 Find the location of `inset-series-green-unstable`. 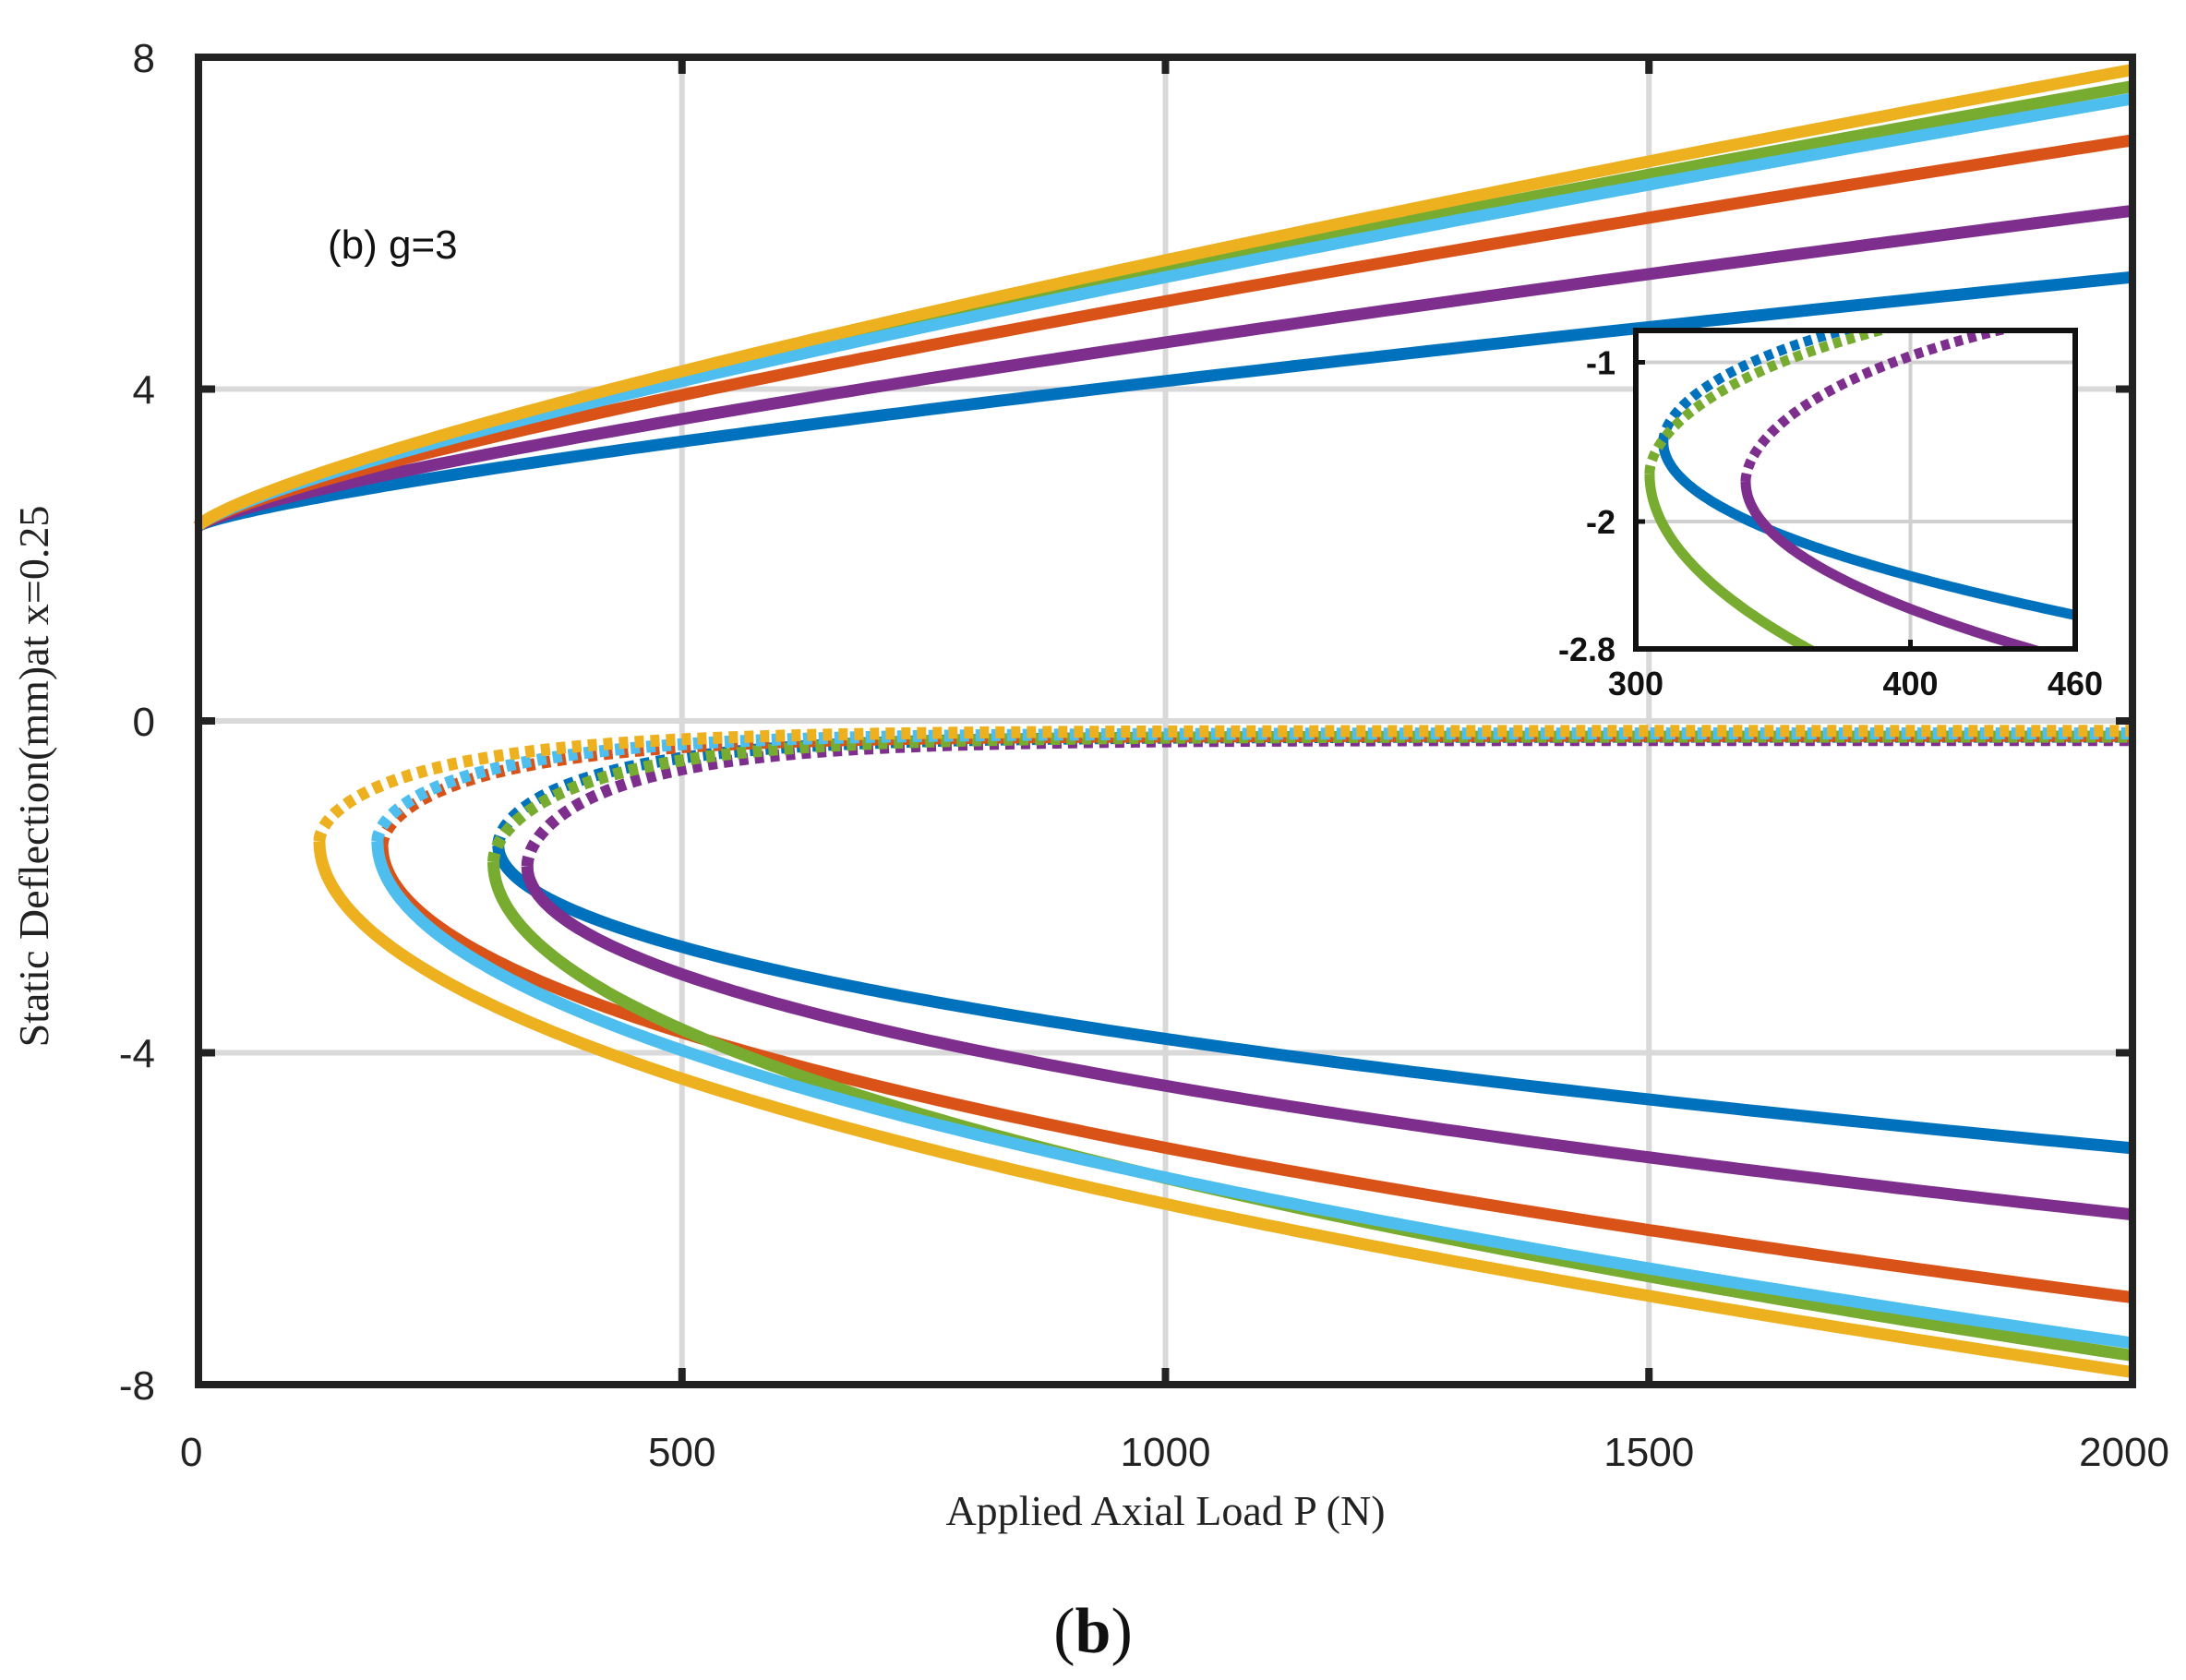

inset-series-green-unstable is located at coordinates (1772, 402).